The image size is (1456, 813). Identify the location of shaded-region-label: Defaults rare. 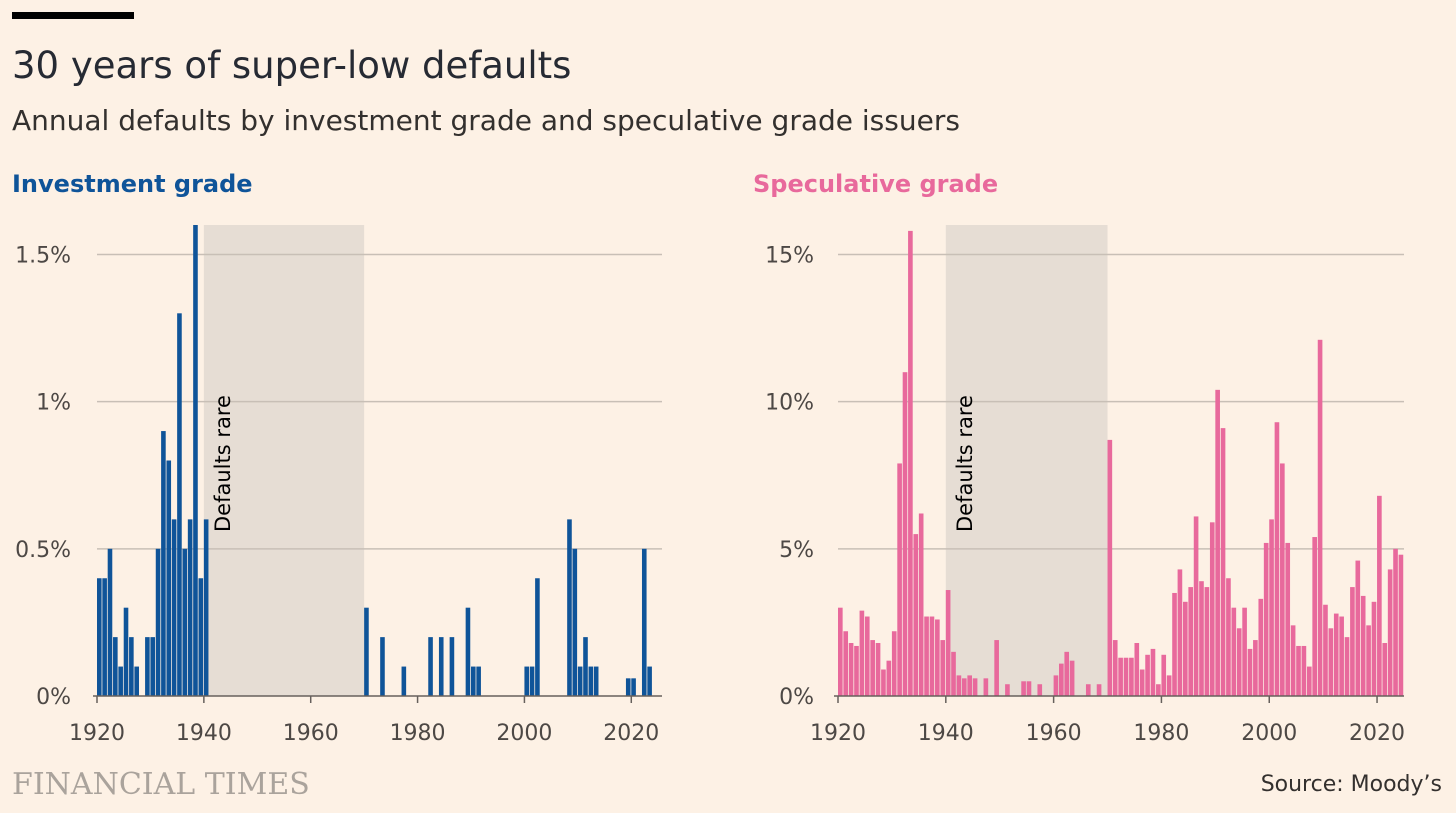
(223, 463).